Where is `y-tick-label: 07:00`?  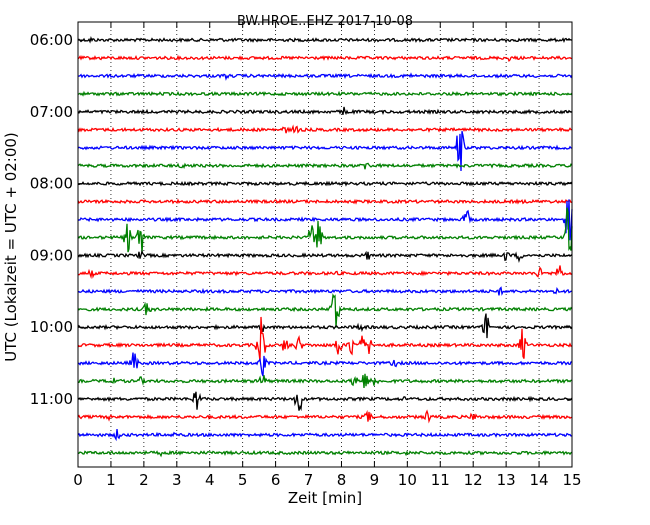
y-tick-label: 07:00 is located at coordinates (51, 112).